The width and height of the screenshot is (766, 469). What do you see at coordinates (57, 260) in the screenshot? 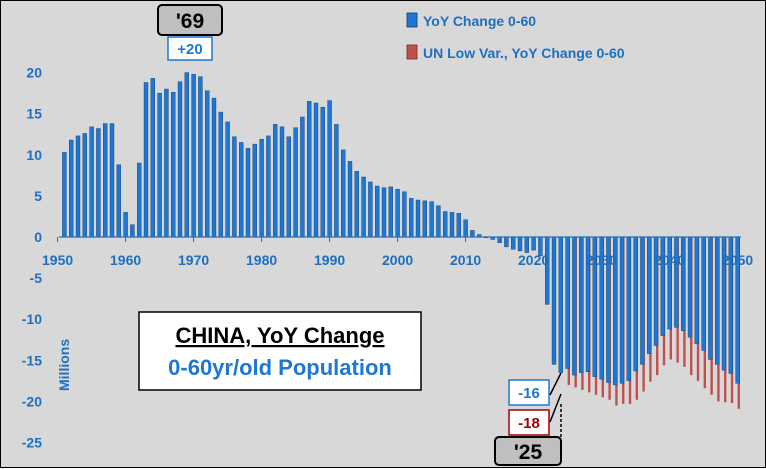
I see `x-tick-label: 1950` at bounding box center [57, 260].